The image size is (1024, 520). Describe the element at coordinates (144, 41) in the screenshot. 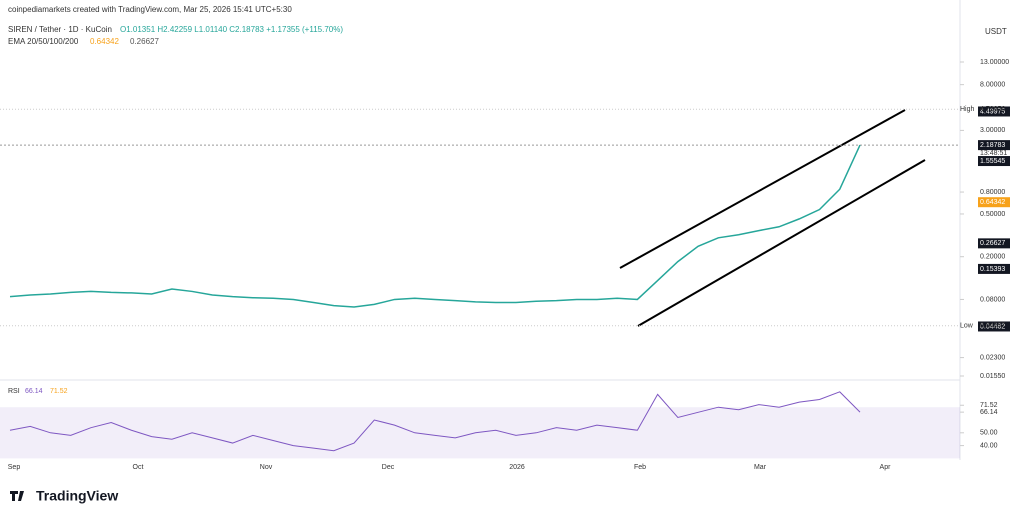

I see `ema-value: 0.26627` at that location.